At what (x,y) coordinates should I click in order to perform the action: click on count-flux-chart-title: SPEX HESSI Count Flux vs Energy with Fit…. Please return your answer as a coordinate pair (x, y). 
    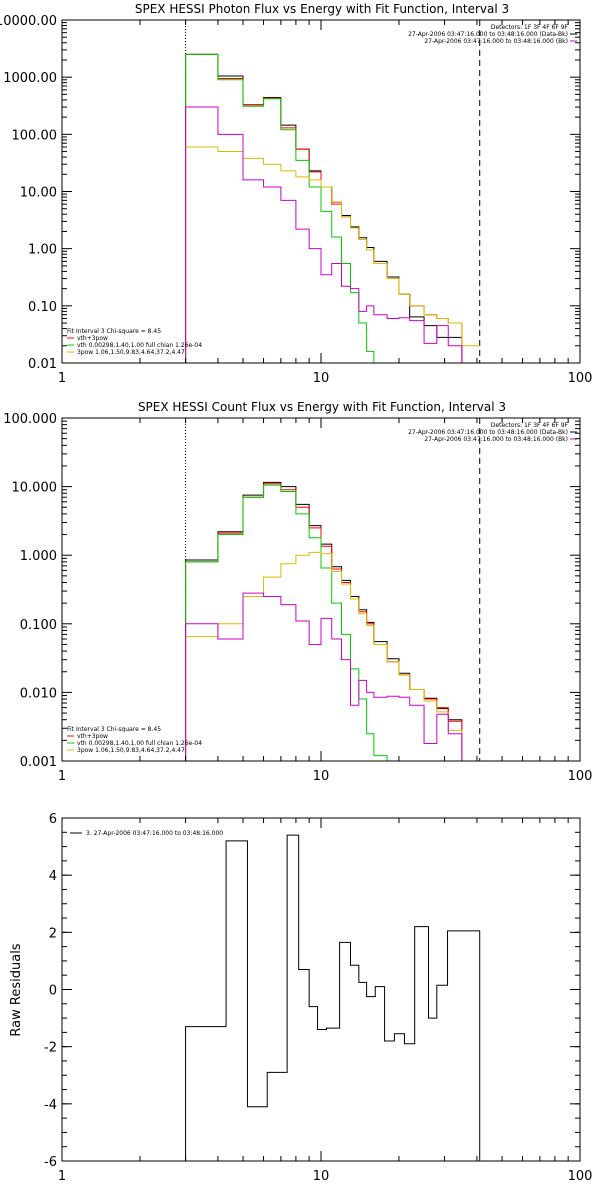
    Looking at the image, I should click on (322, 407).